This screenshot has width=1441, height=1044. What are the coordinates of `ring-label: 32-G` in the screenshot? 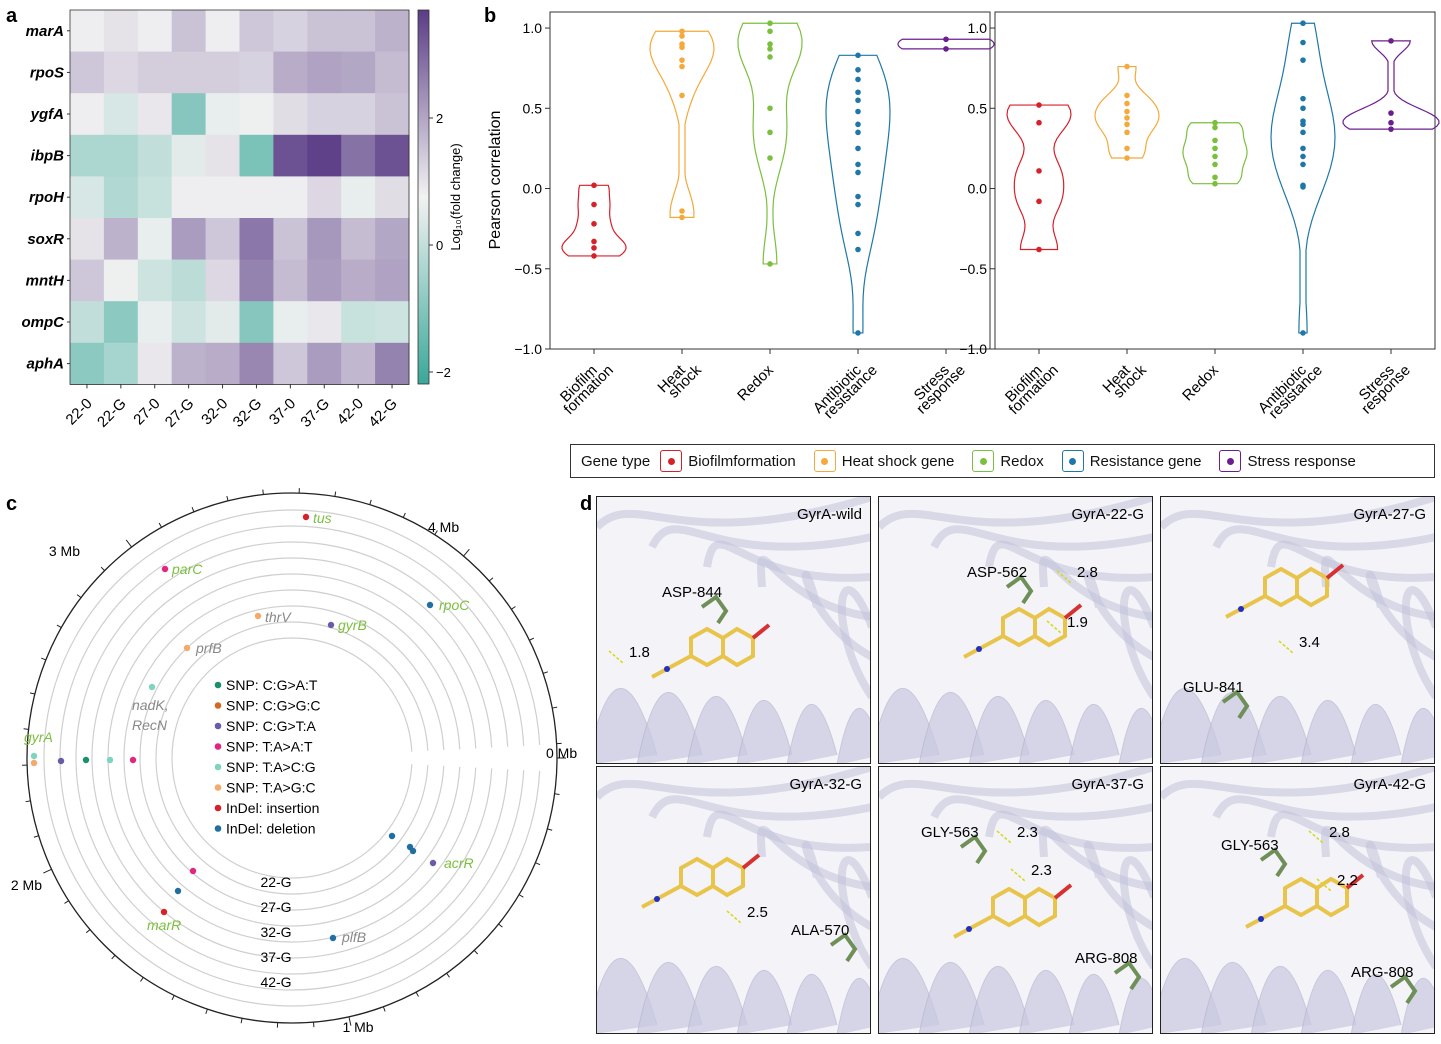 It's located at (275, 932).